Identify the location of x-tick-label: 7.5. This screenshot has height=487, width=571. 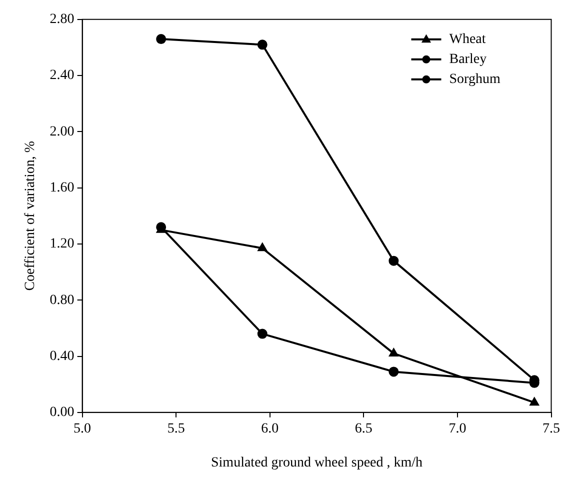
(551, 428).